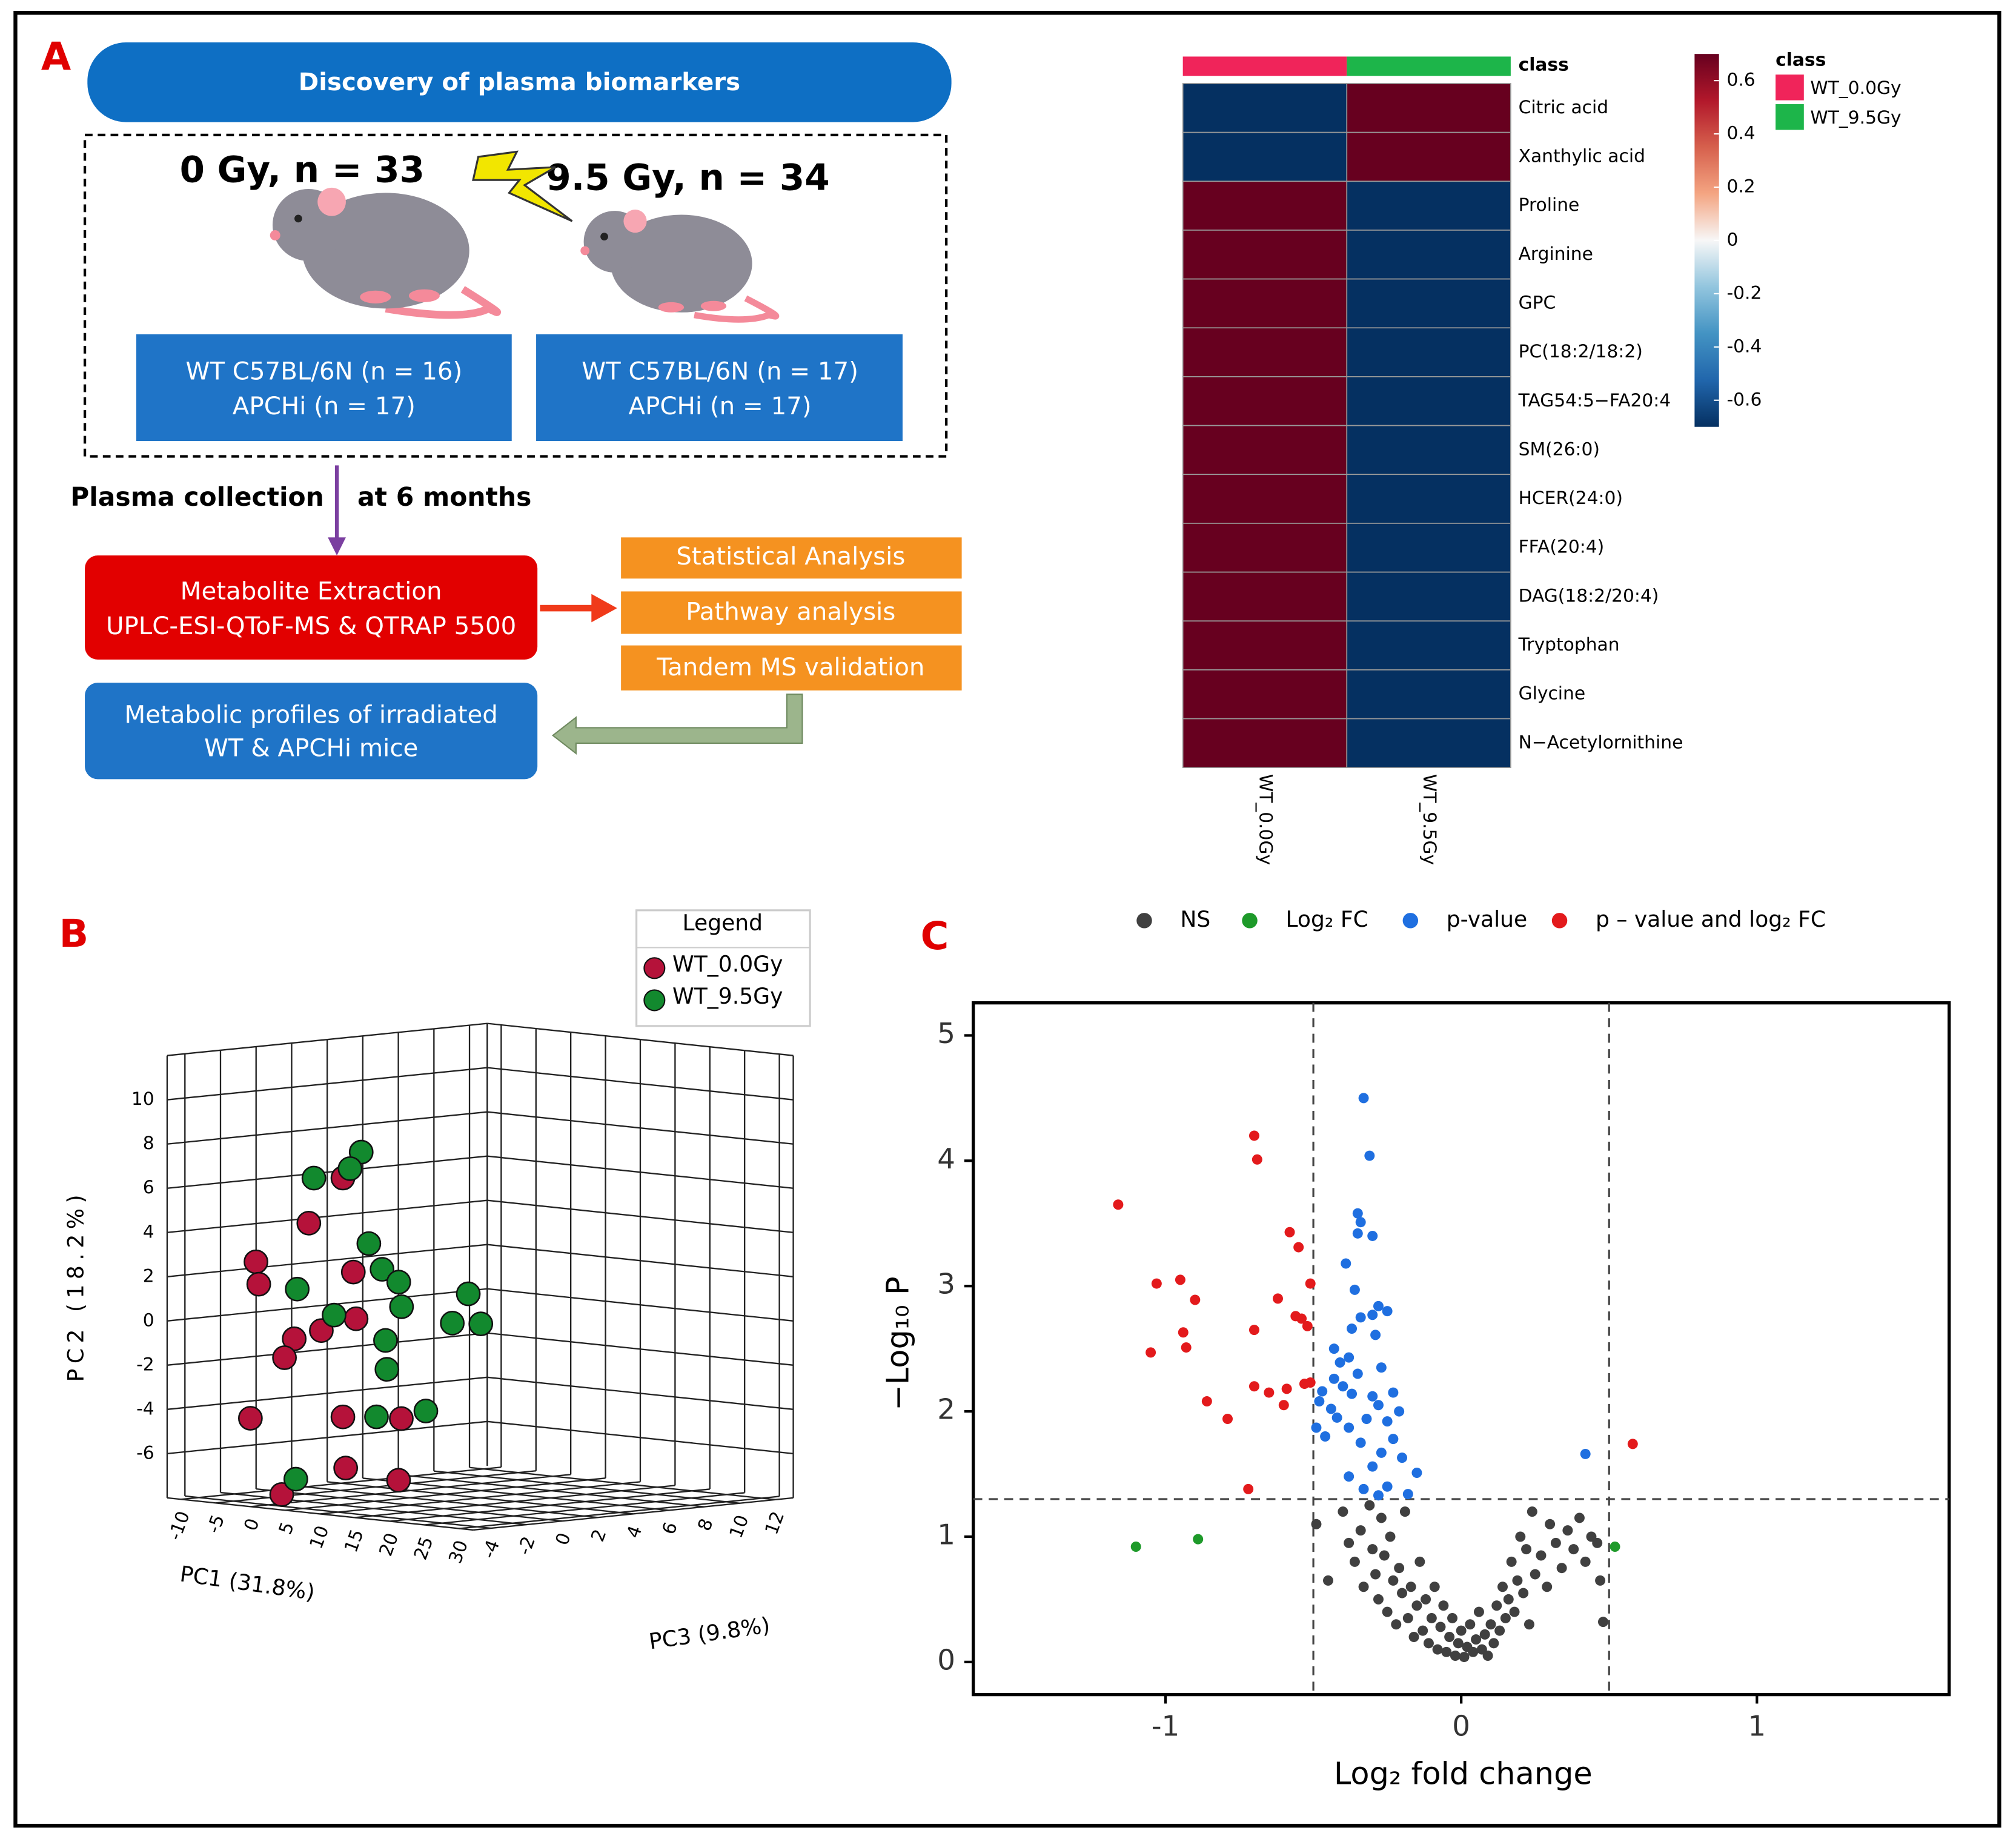 Image resolution: width=2016 pixels, height=1845 pixels. I want to click on y-tick-label: 0, so click(148, 1320).